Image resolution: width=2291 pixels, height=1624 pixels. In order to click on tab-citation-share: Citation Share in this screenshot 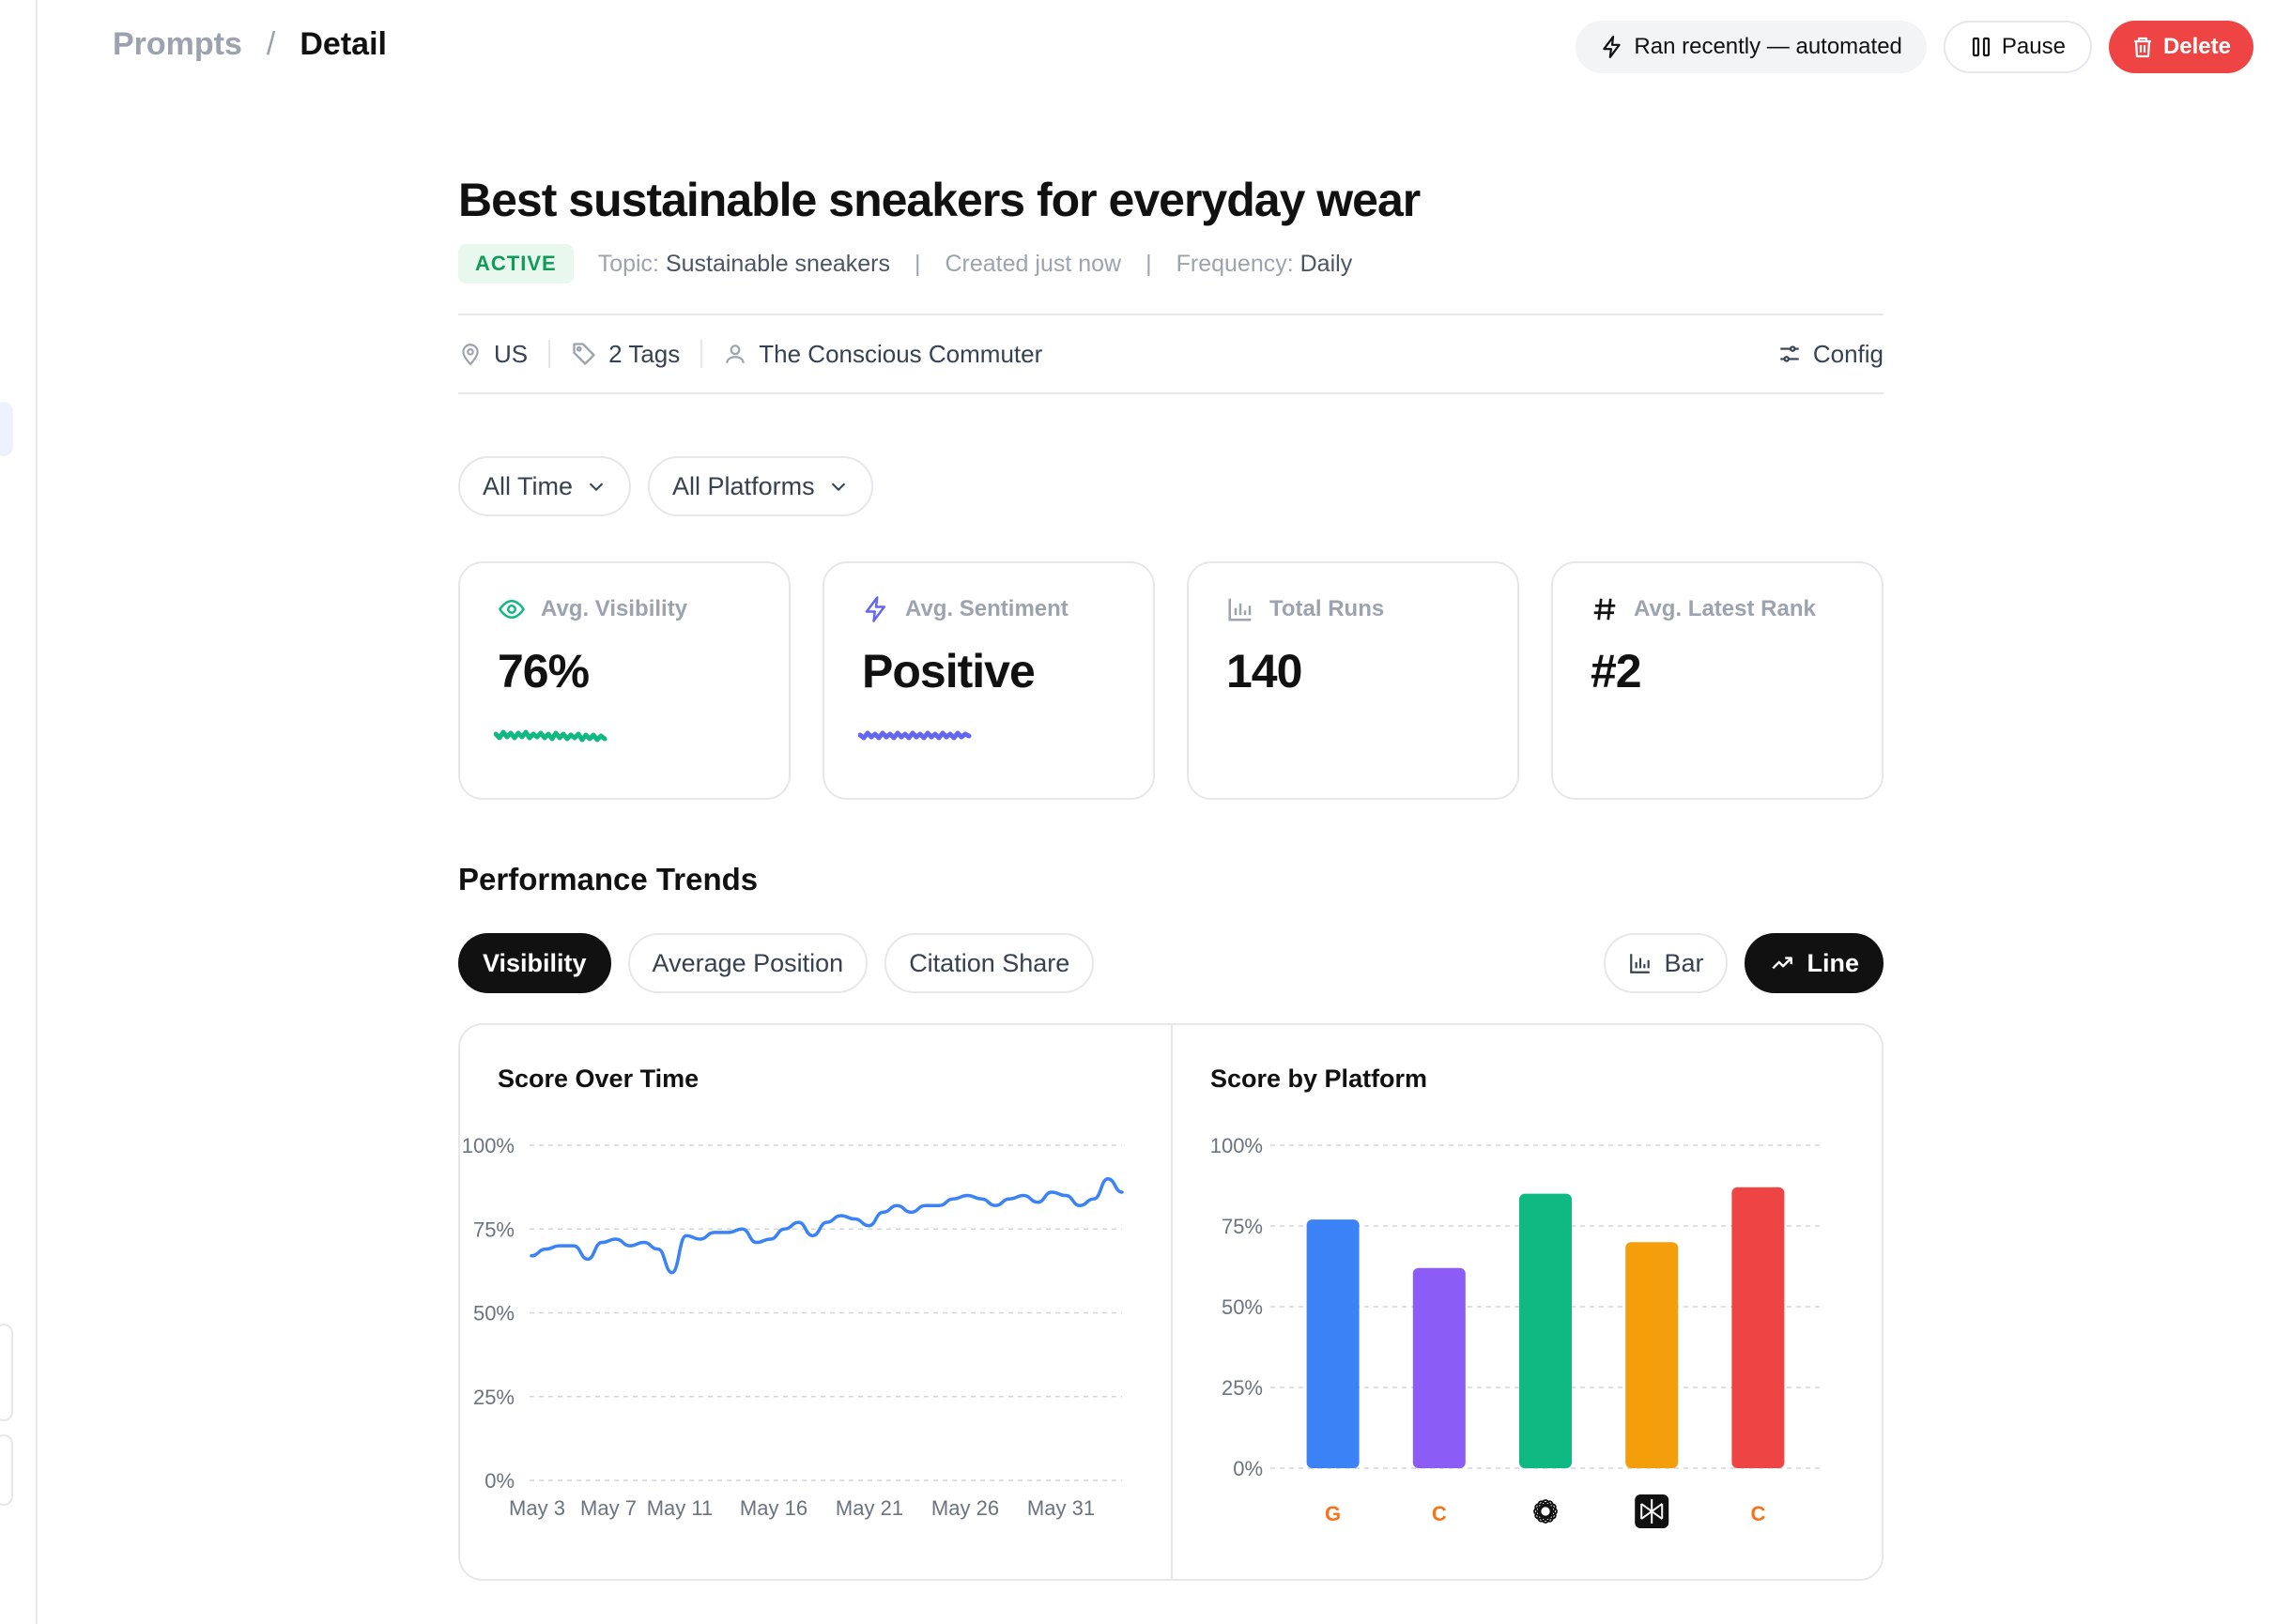, I will do `click(990, 963)`.